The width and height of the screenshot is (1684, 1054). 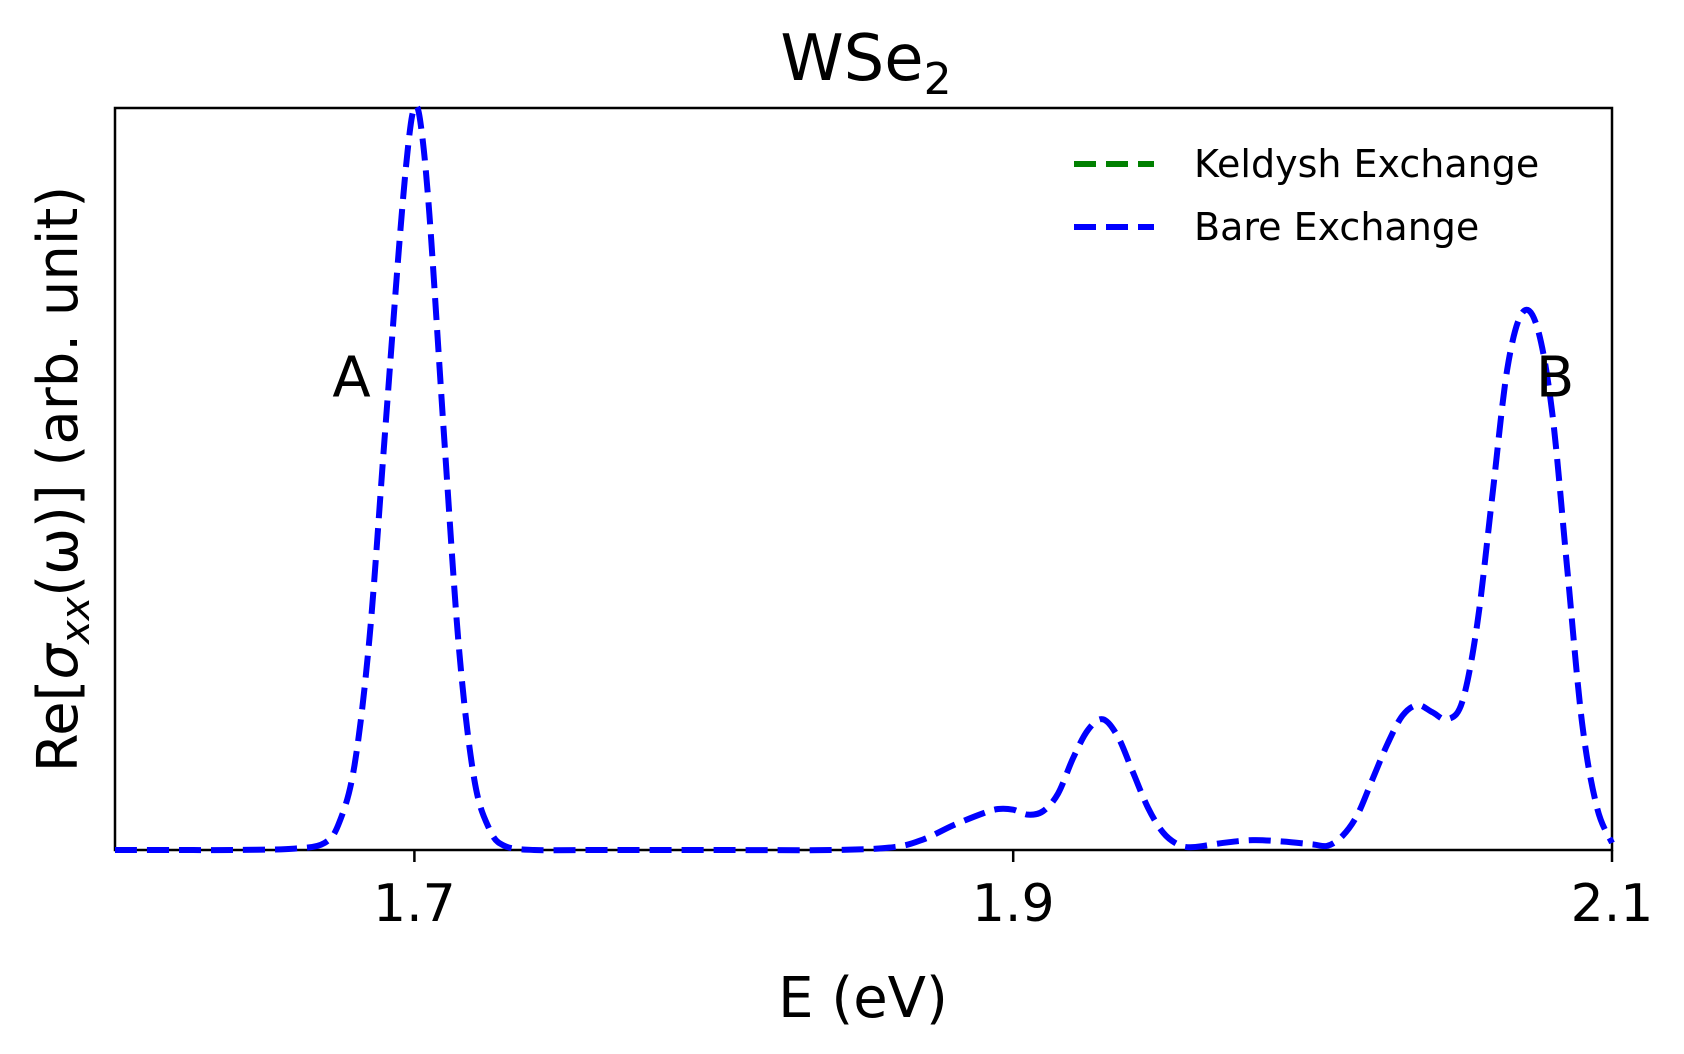 I want to click on x-tick-label: 1.9, so click(x=1013, y=904).